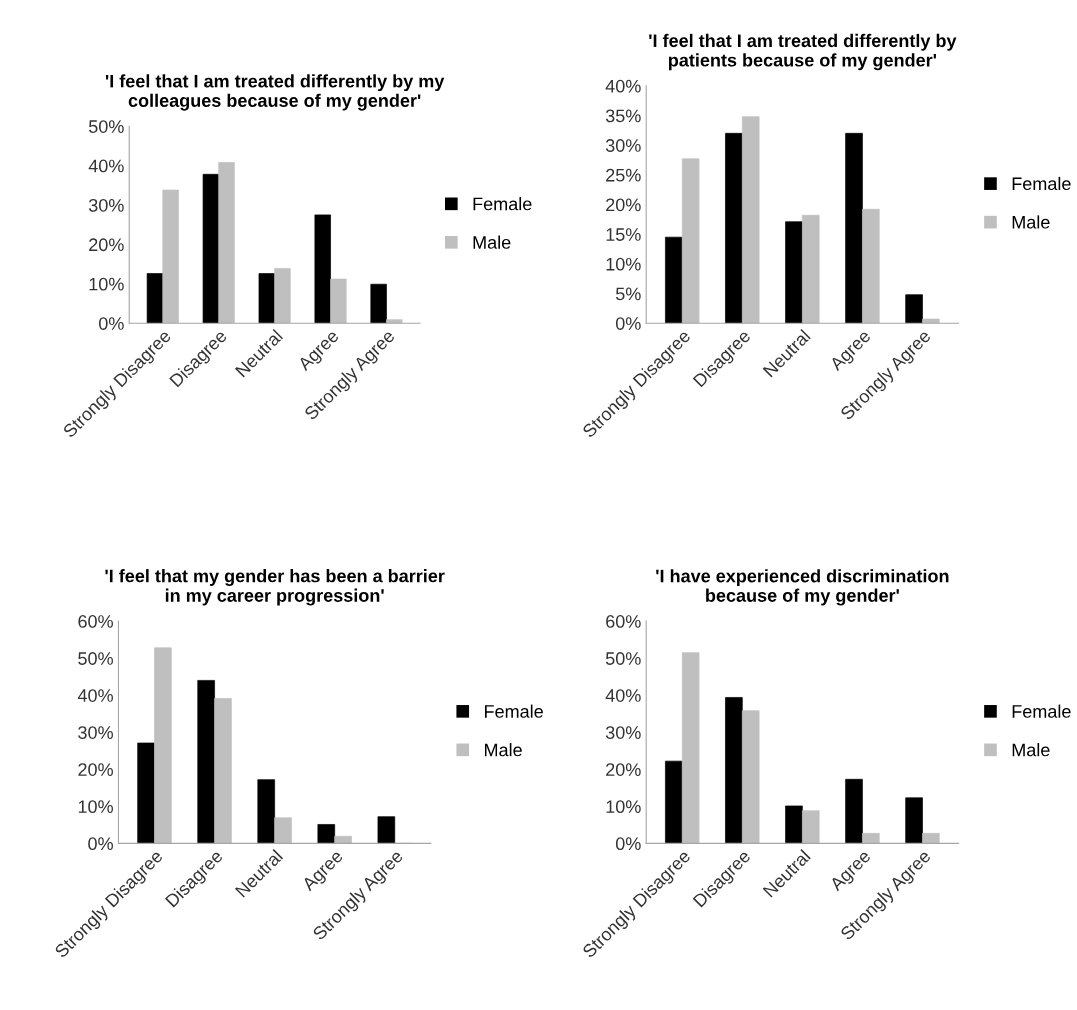 The width and height of the screenshot is (1077, 1010). I want to click on chart-title: 'I feel that I am treated differently by my colleagues because of my gender', so click(275, 92).